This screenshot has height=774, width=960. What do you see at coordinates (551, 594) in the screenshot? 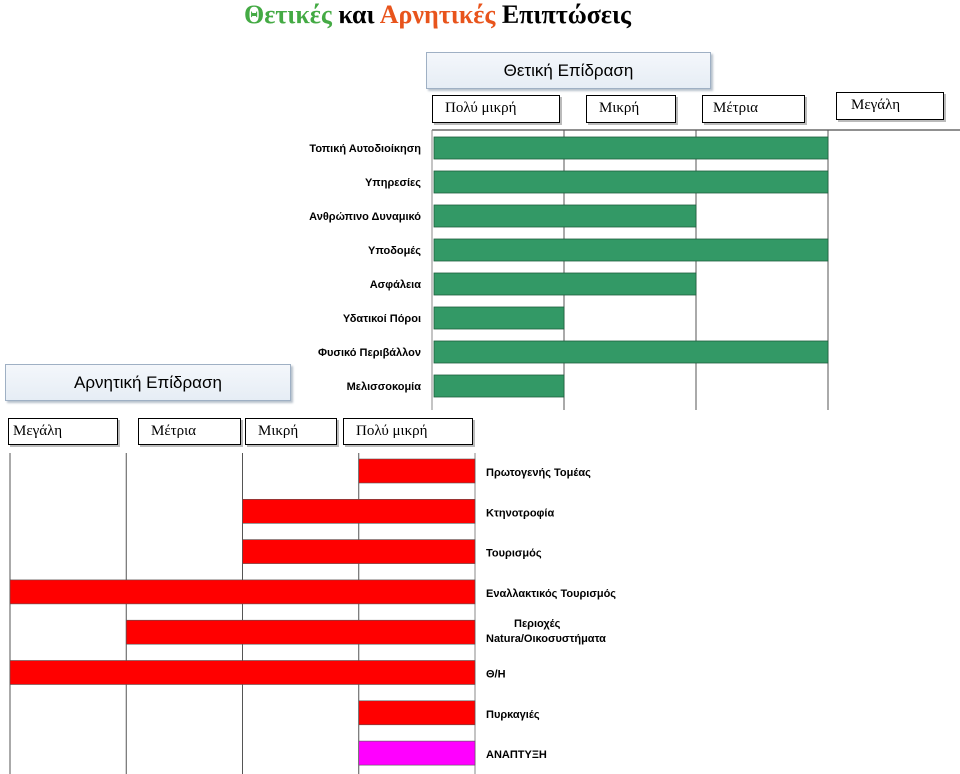
I see `negative-category-label: Εναλλακτικός Τουρισμός` at bounding box center [551, 594].